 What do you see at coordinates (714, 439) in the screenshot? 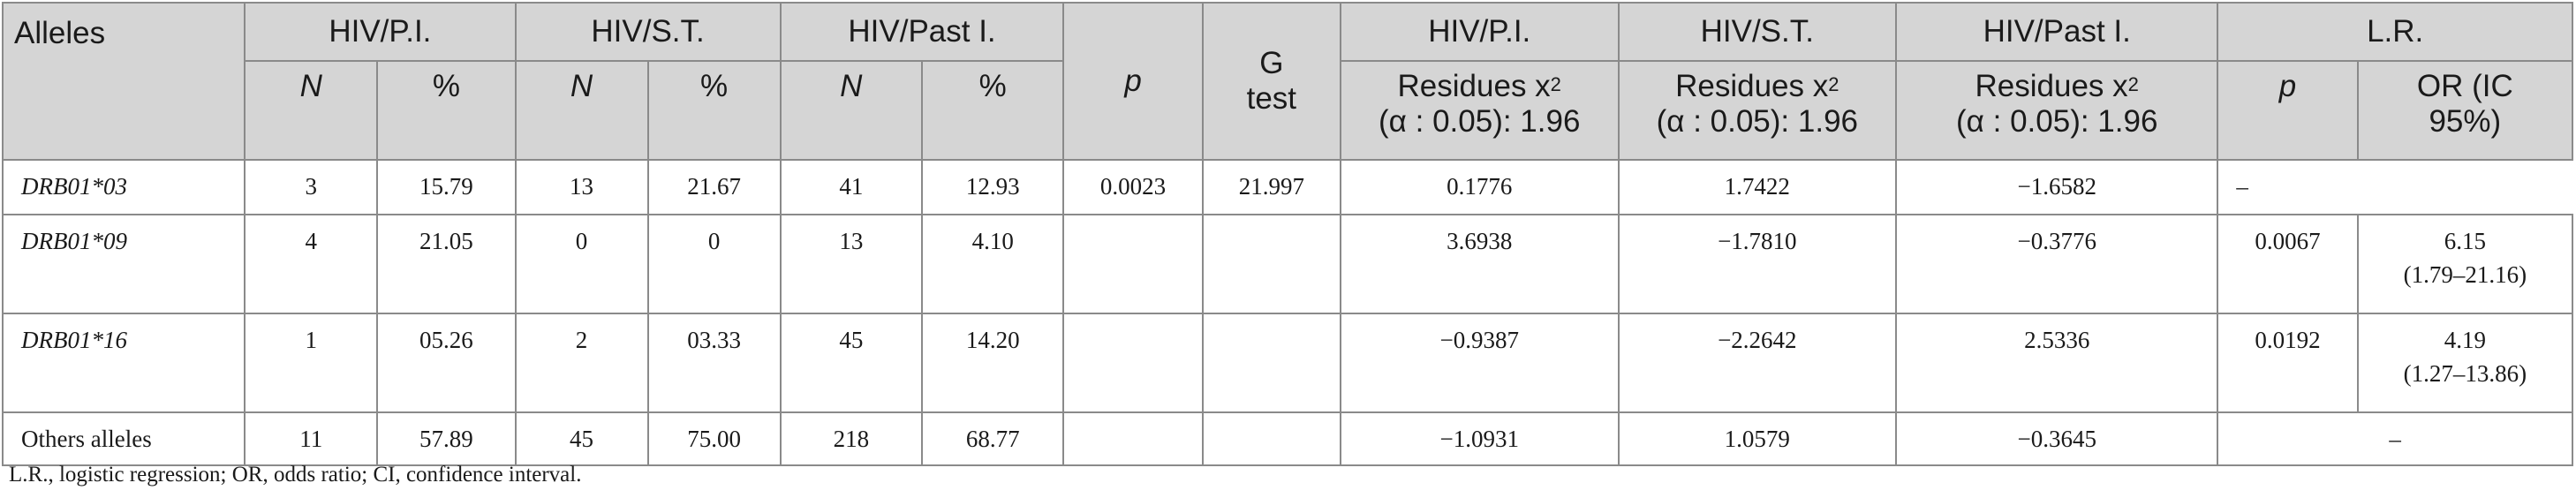
I see `st-pct-cell: 75.00` at bounding box center [714, 439].